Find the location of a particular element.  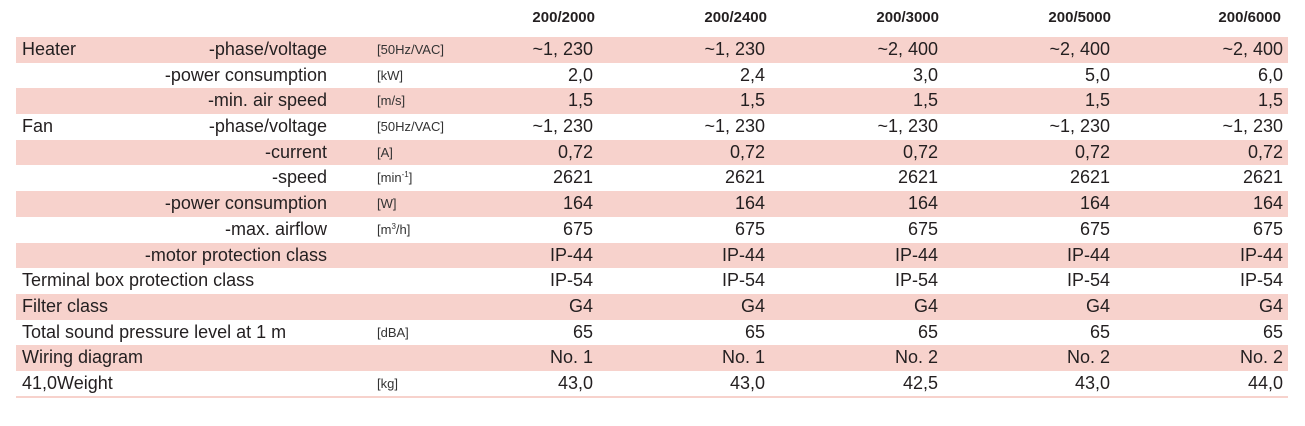

row-unit: [A] is located at coordinates (385, 153).